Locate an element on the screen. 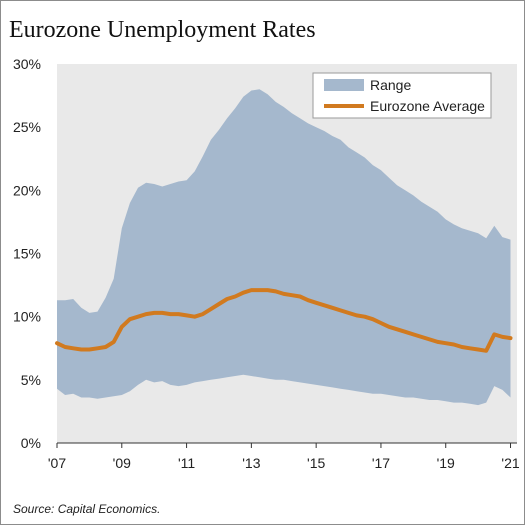 This screenshot has height=525, width=525. legend: Range Eurozone Average is located at coordinates (402, 95).